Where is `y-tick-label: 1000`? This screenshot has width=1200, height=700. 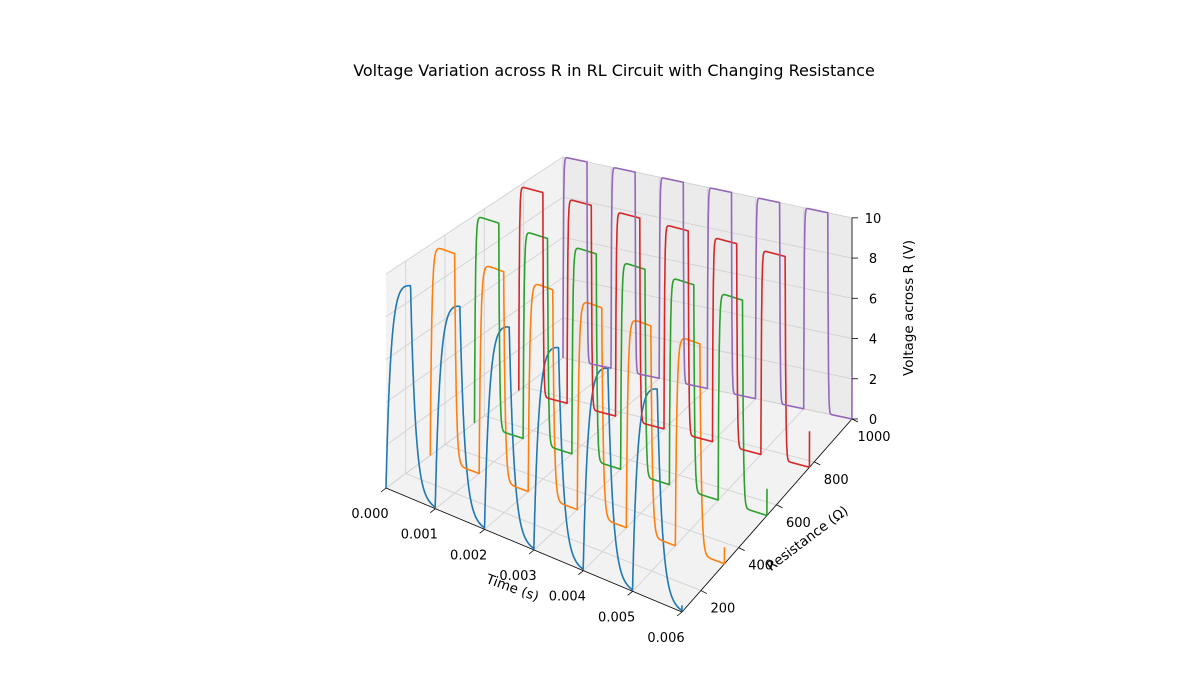 y-tick-label: 1000 is located at coordinates (873, 437).